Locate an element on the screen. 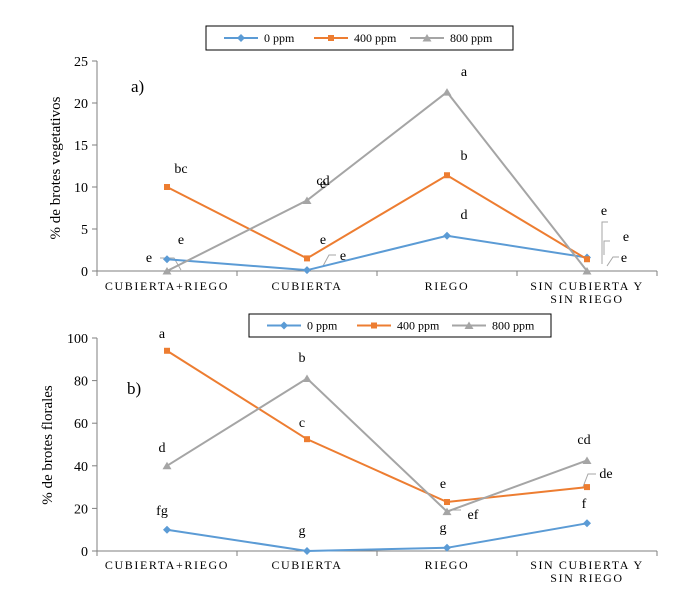  panel-label: a) is located at coordinates (137, 86).